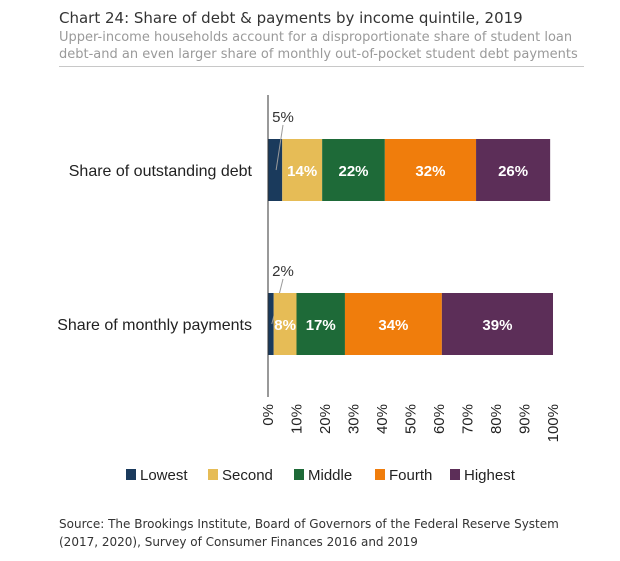 This screenshot has width=620, height=561. What do you see at coordinates (154, 325) in the screenshot?
I see `category-label: Share of monthly payments` at bounding box center [154, 325].